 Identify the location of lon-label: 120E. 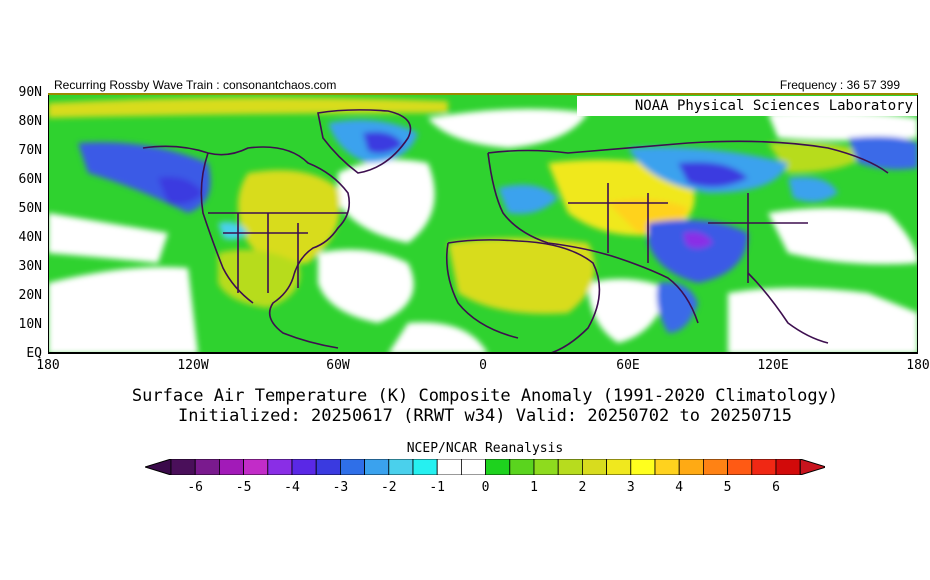
(773, 365).